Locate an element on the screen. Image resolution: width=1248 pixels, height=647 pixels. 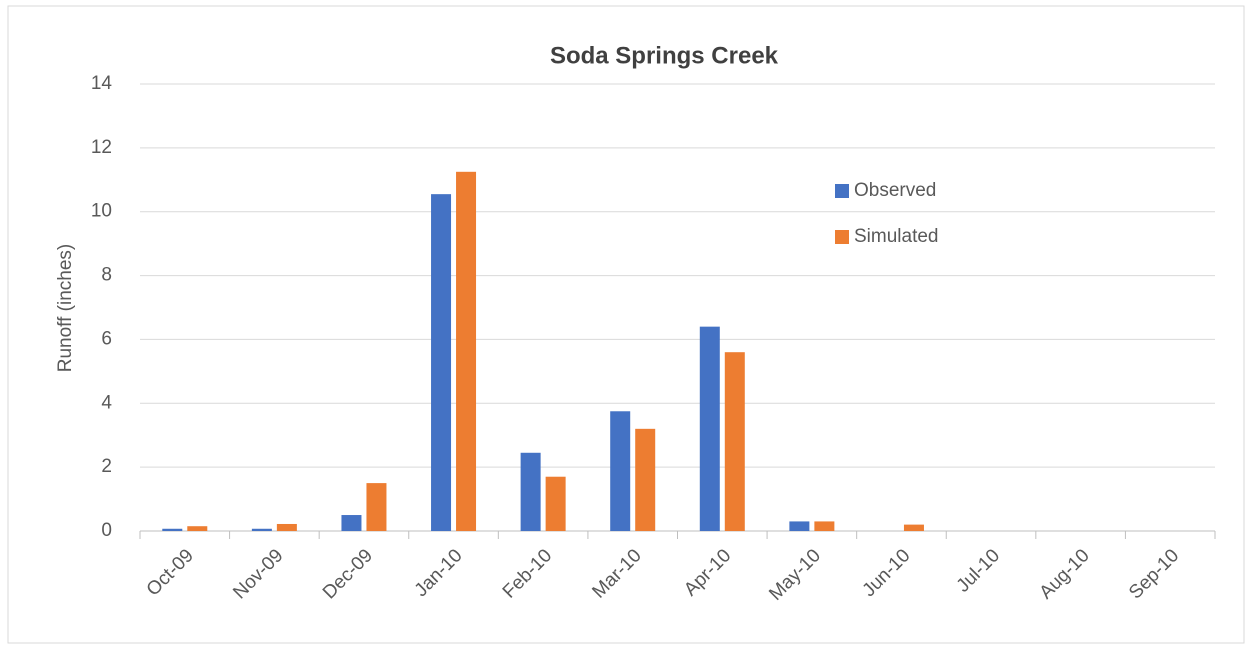
y-tick-label: 14 is located at coordinates (102, 83).